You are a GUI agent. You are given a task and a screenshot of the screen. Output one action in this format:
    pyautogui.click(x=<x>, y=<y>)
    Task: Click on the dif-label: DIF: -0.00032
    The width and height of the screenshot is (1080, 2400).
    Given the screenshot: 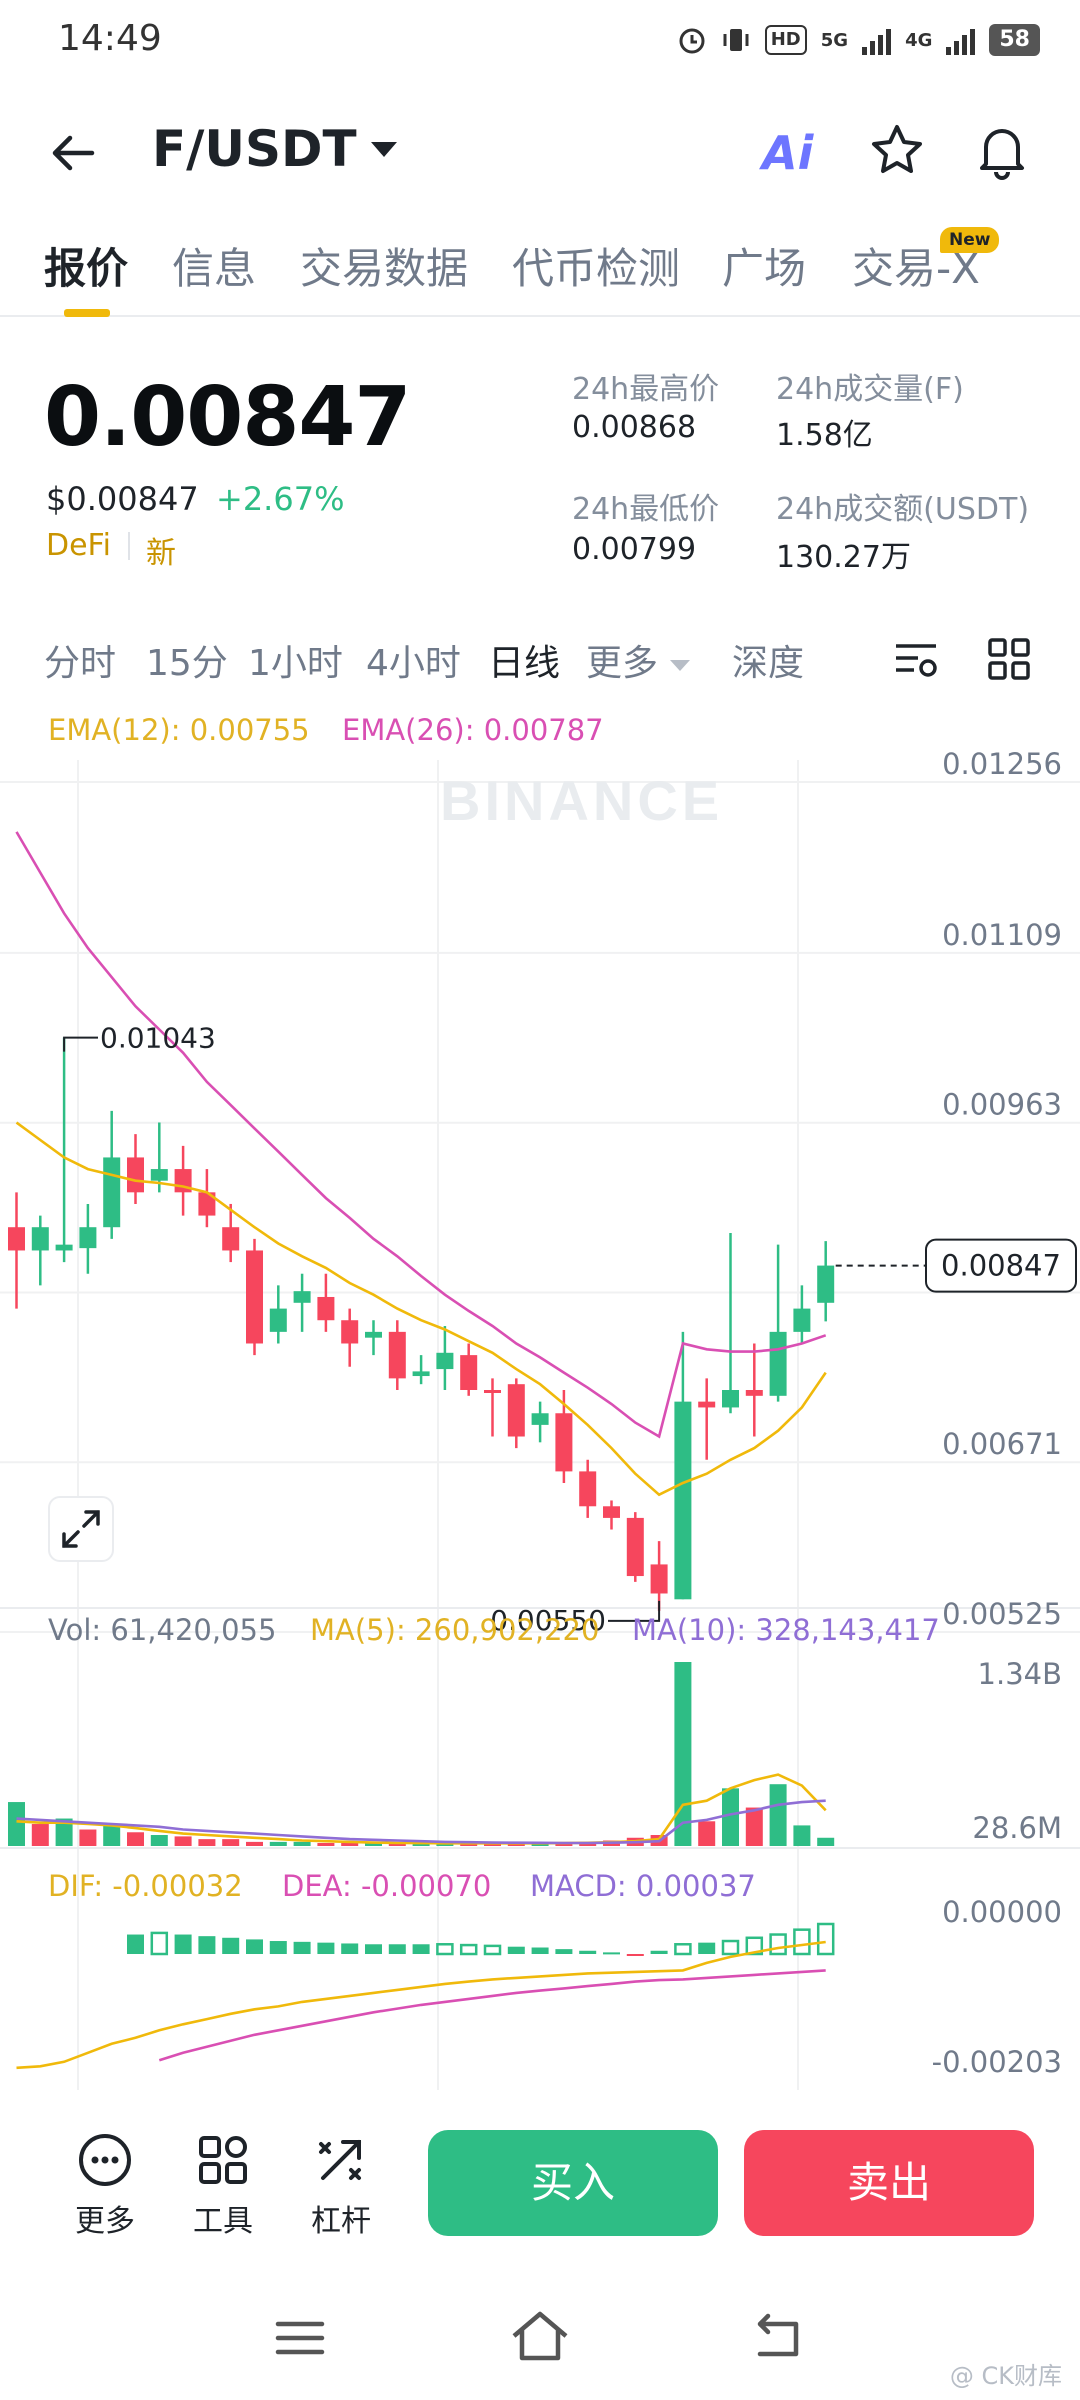 What is the action you would take?
    pyautogui.click(x=145, y=1886)
    